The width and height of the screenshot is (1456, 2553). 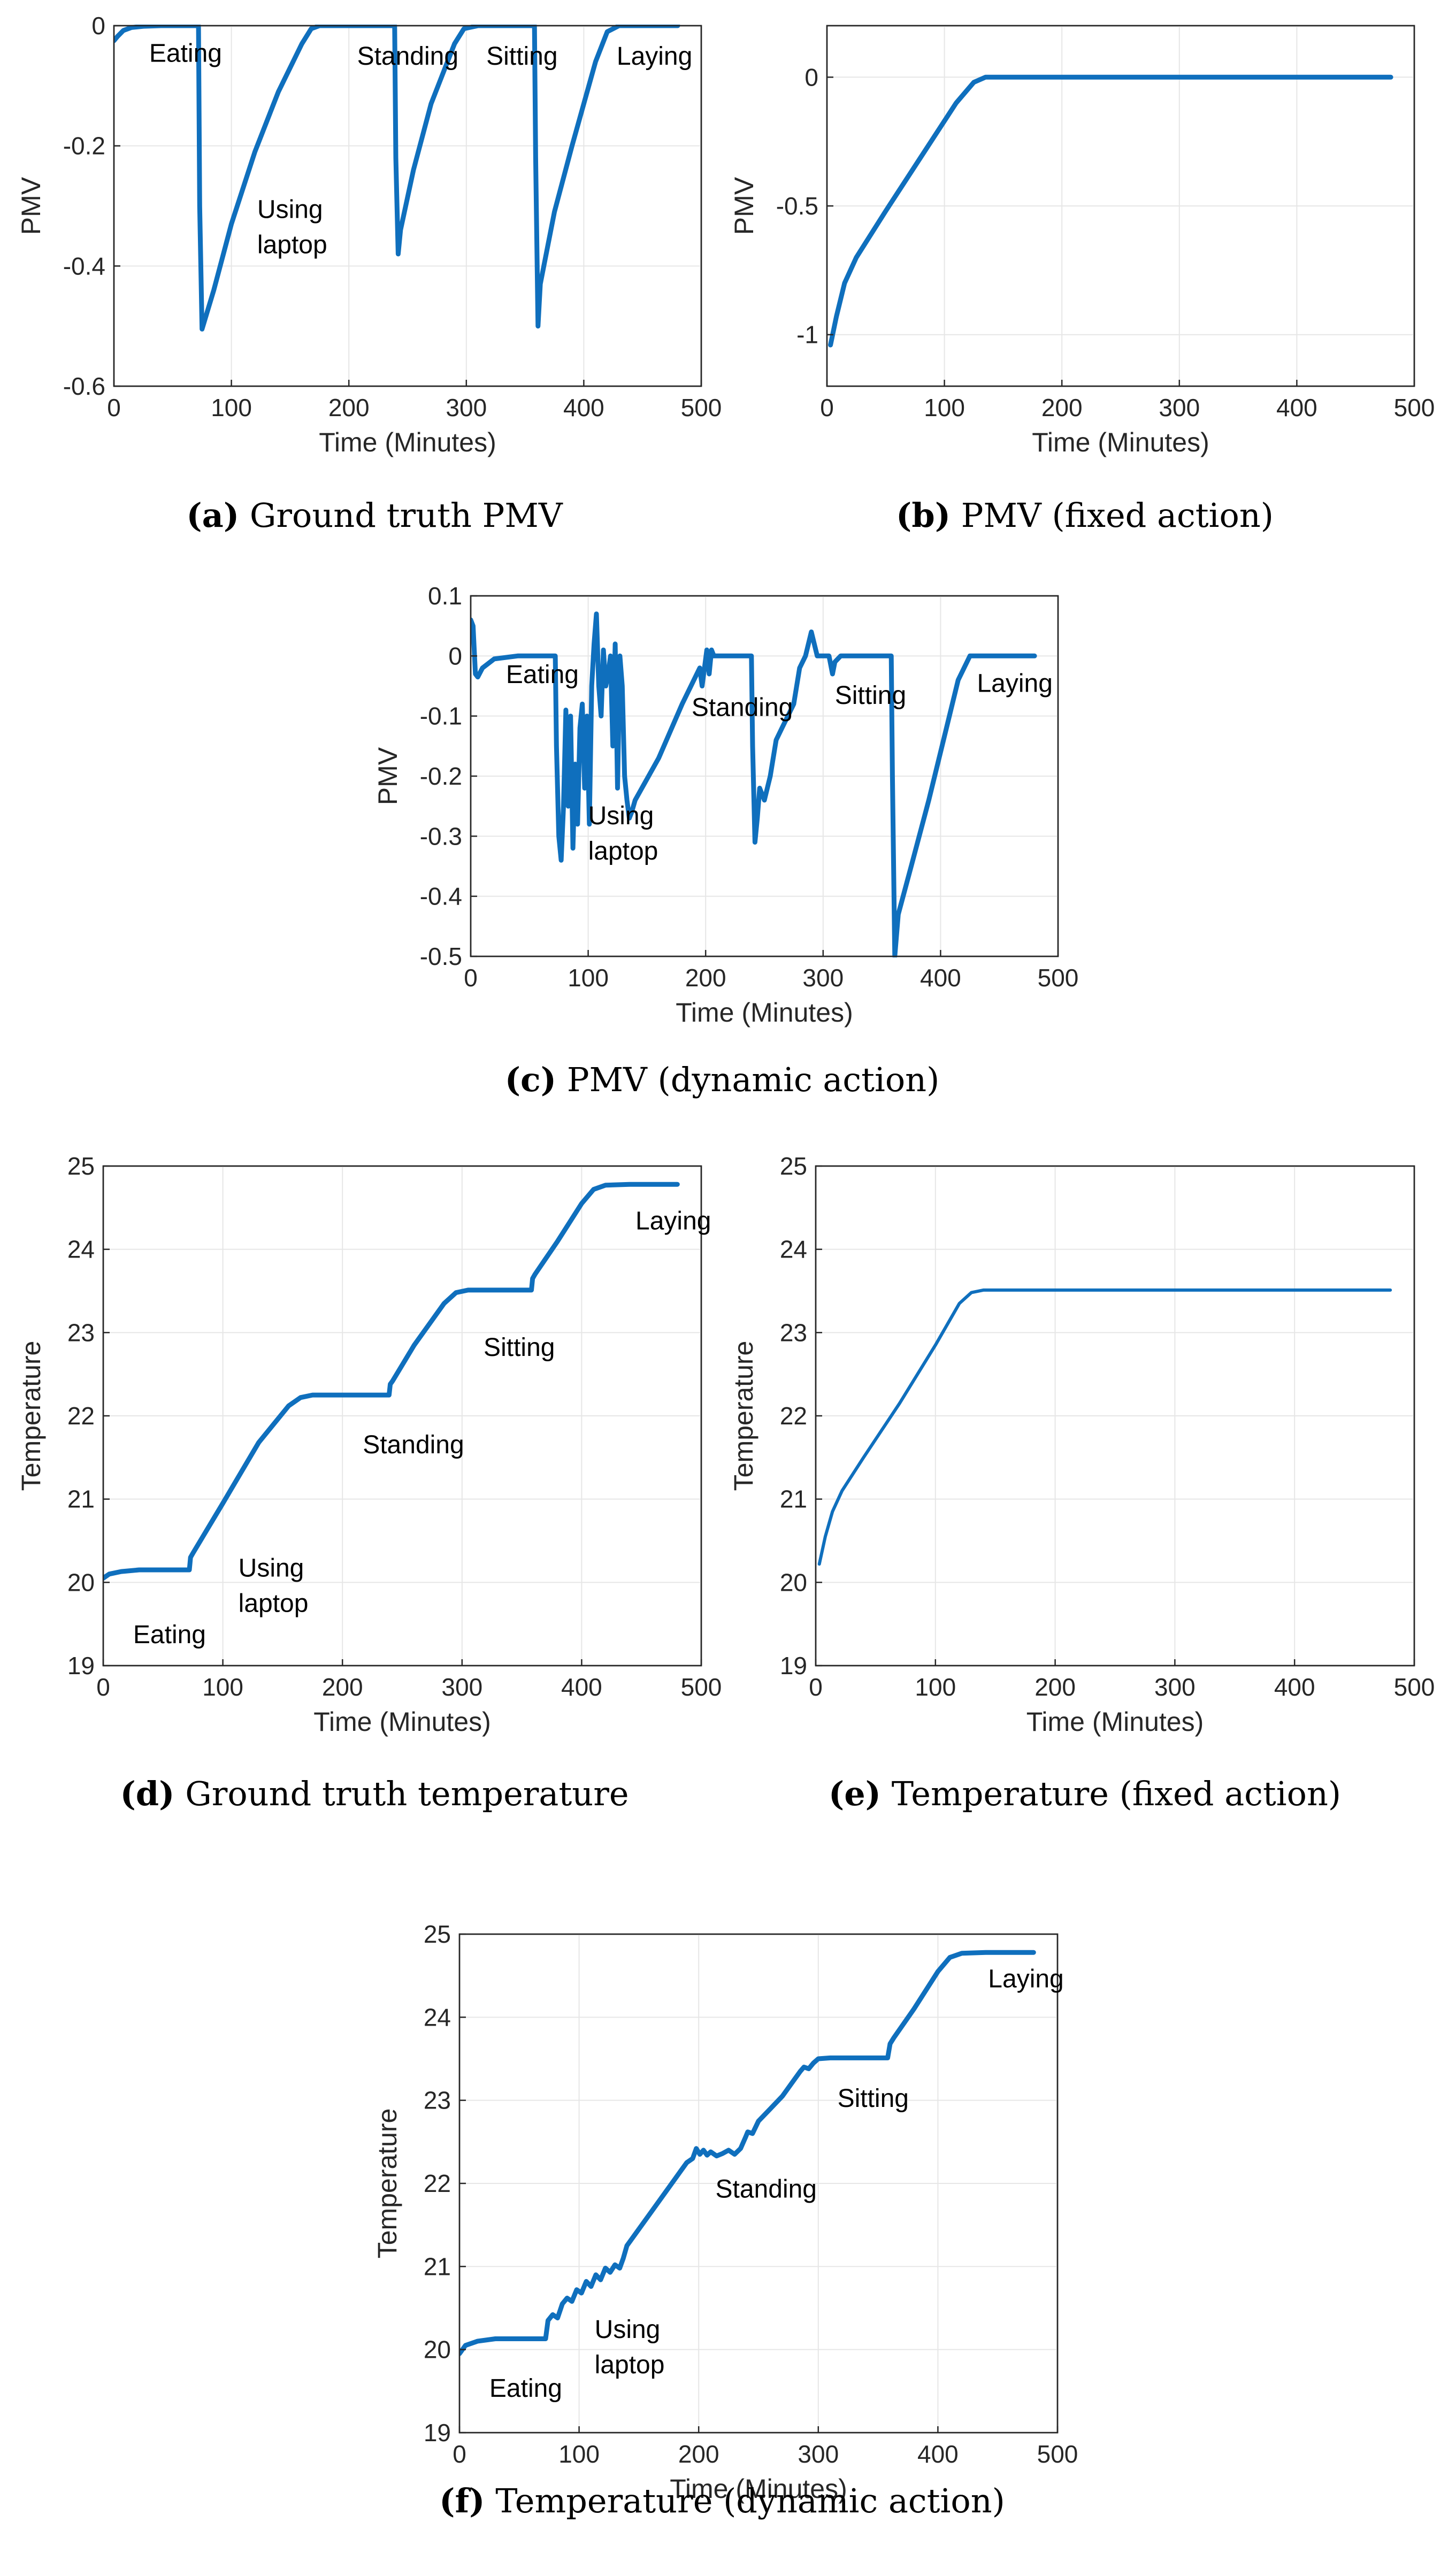 What do you see at coordinates (445, 596) in the screenshot?
I see `y-tick-label: 0.1` at bounding box center [445, 596].